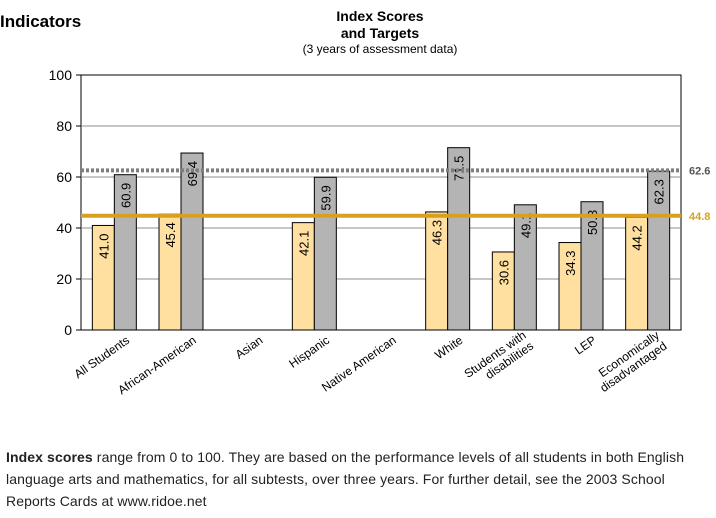 Image resolution: width=716 pixels, height=518 pixels. What do you see at coordinates (592, 222) in the screenshot?
I see `bar-value-label: 50.3` at bounding box center [592, 222].